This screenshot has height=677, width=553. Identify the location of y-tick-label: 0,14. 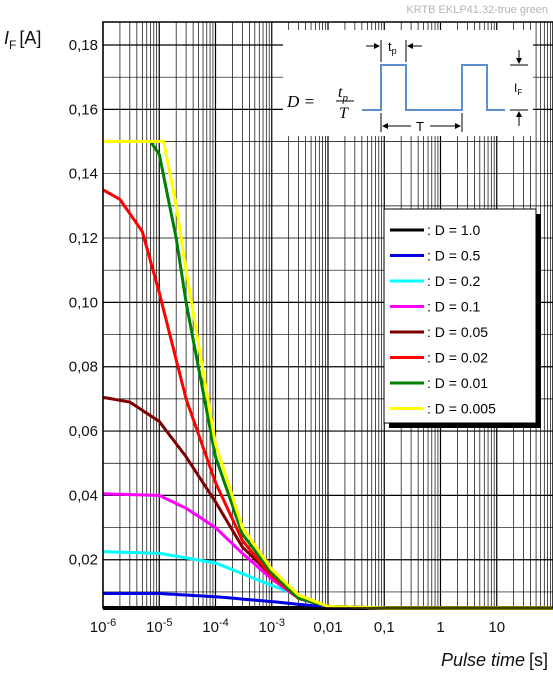
(83, 174).